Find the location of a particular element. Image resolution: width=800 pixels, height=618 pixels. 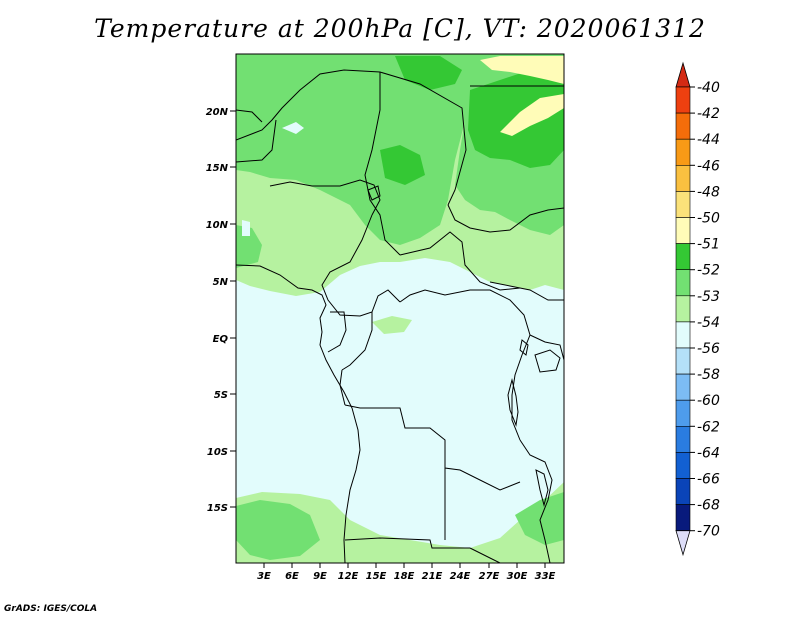

lake-kivu is located at coordinates (524, 347).